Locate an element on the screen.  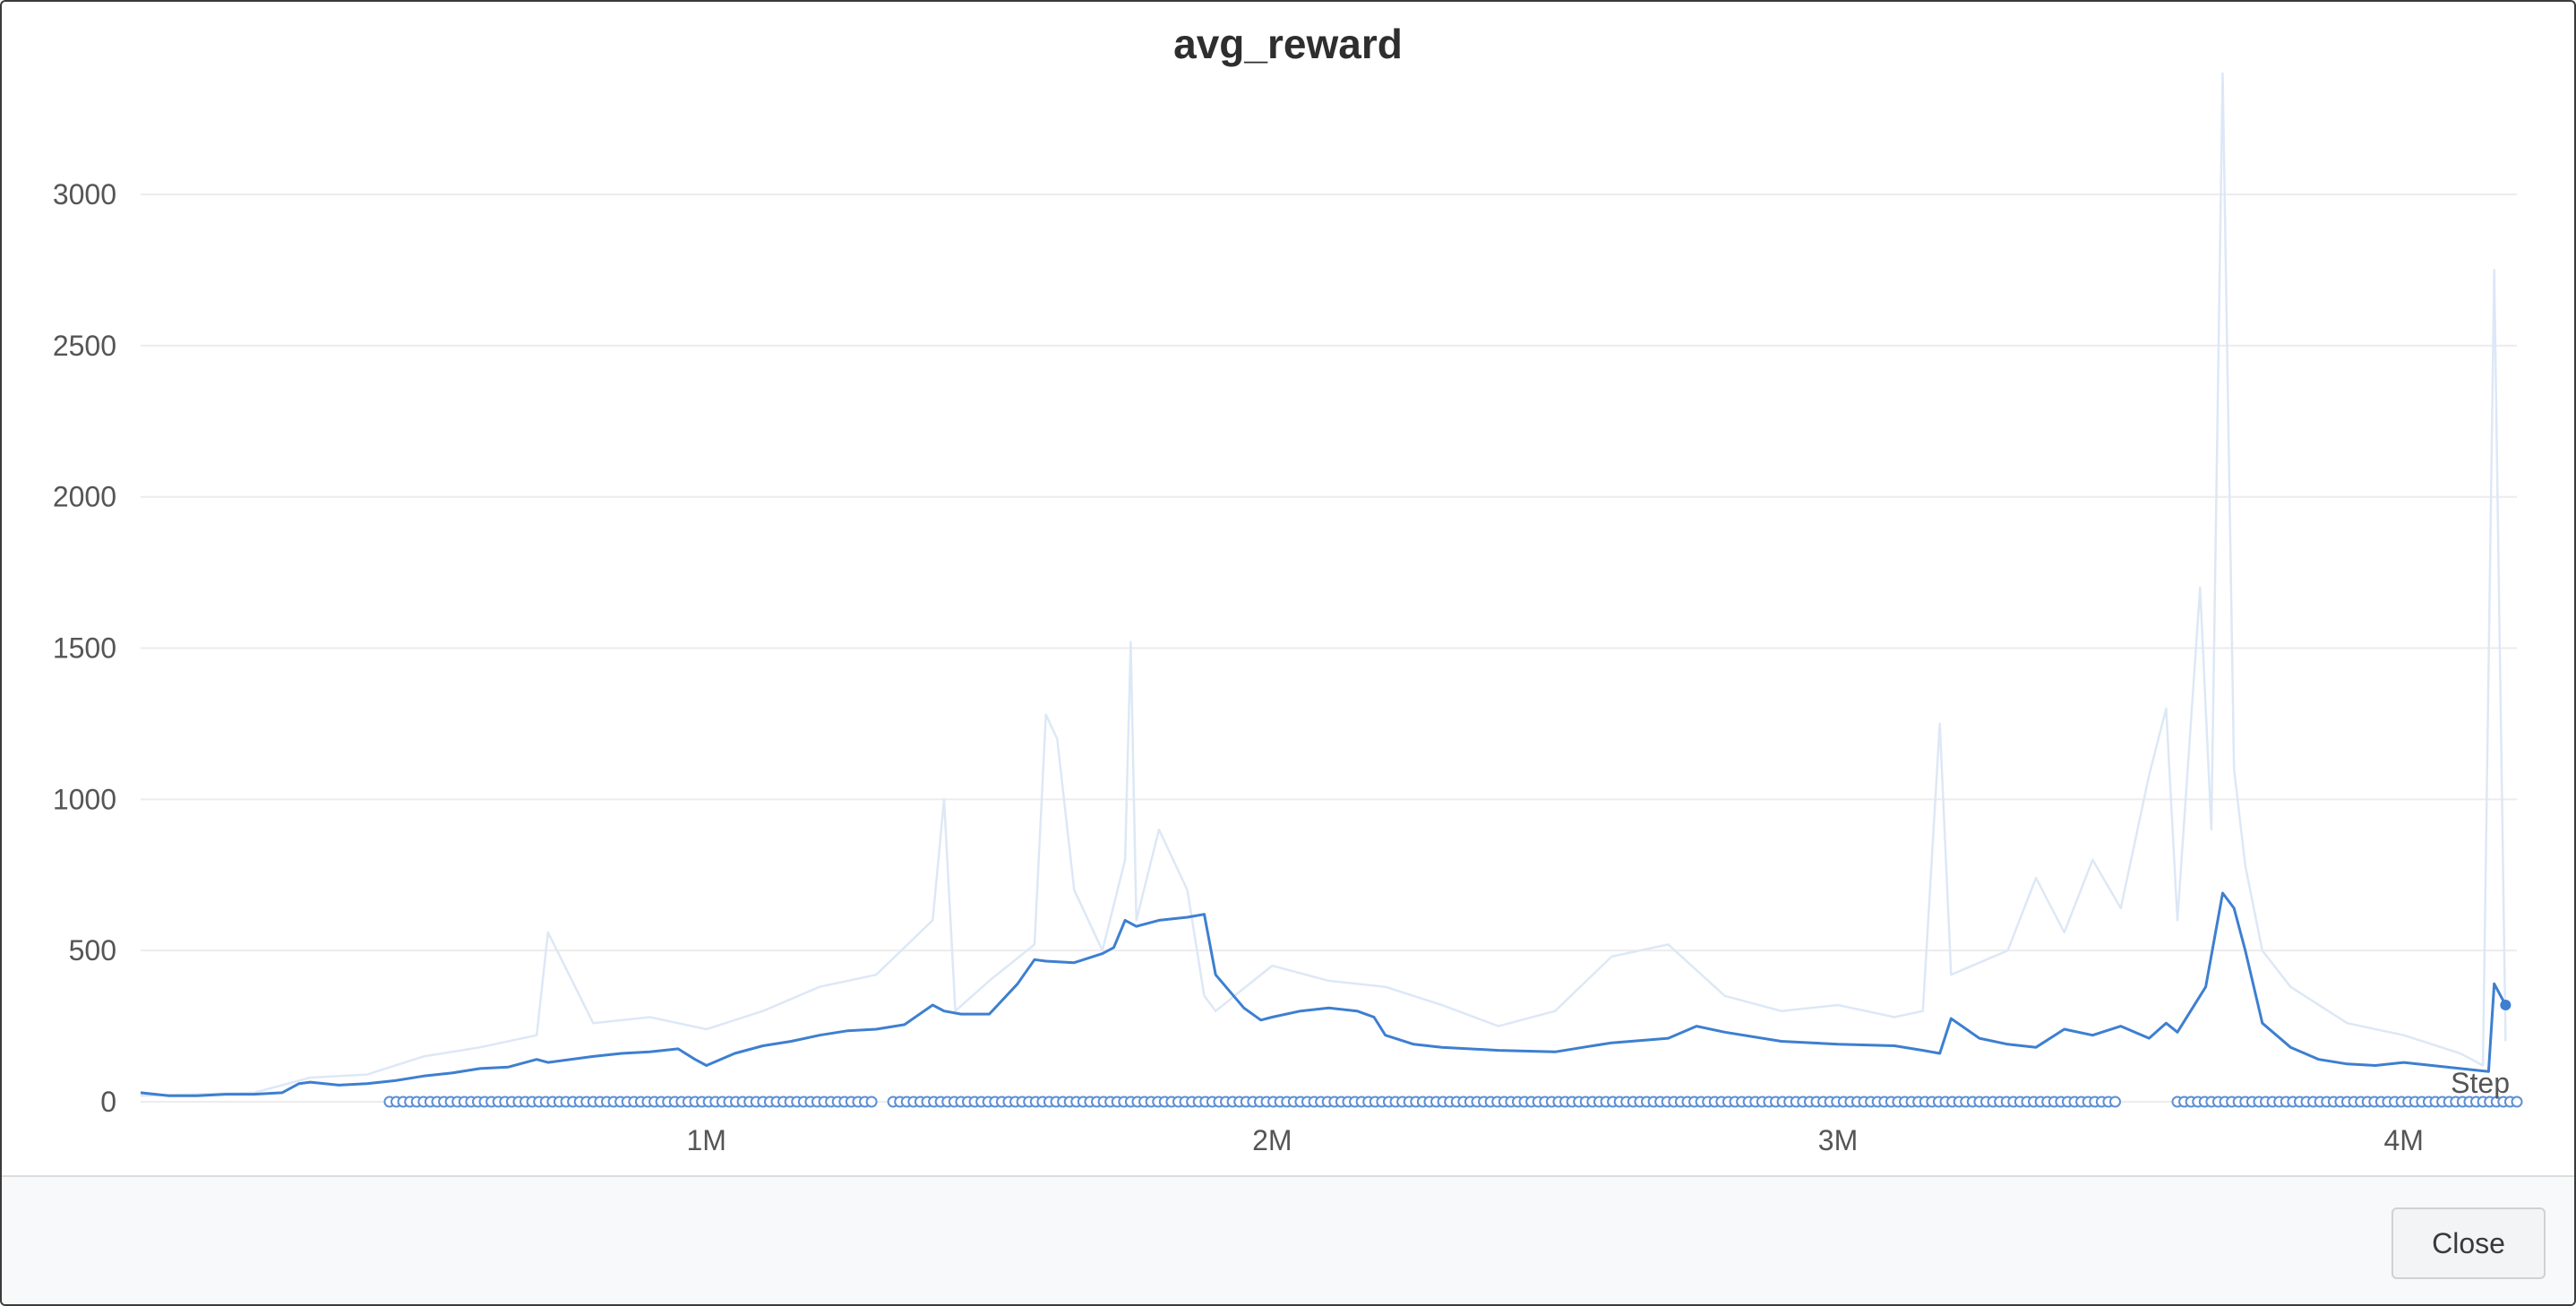
y-tick-label: 2500 is located at coordinates (84, 346).